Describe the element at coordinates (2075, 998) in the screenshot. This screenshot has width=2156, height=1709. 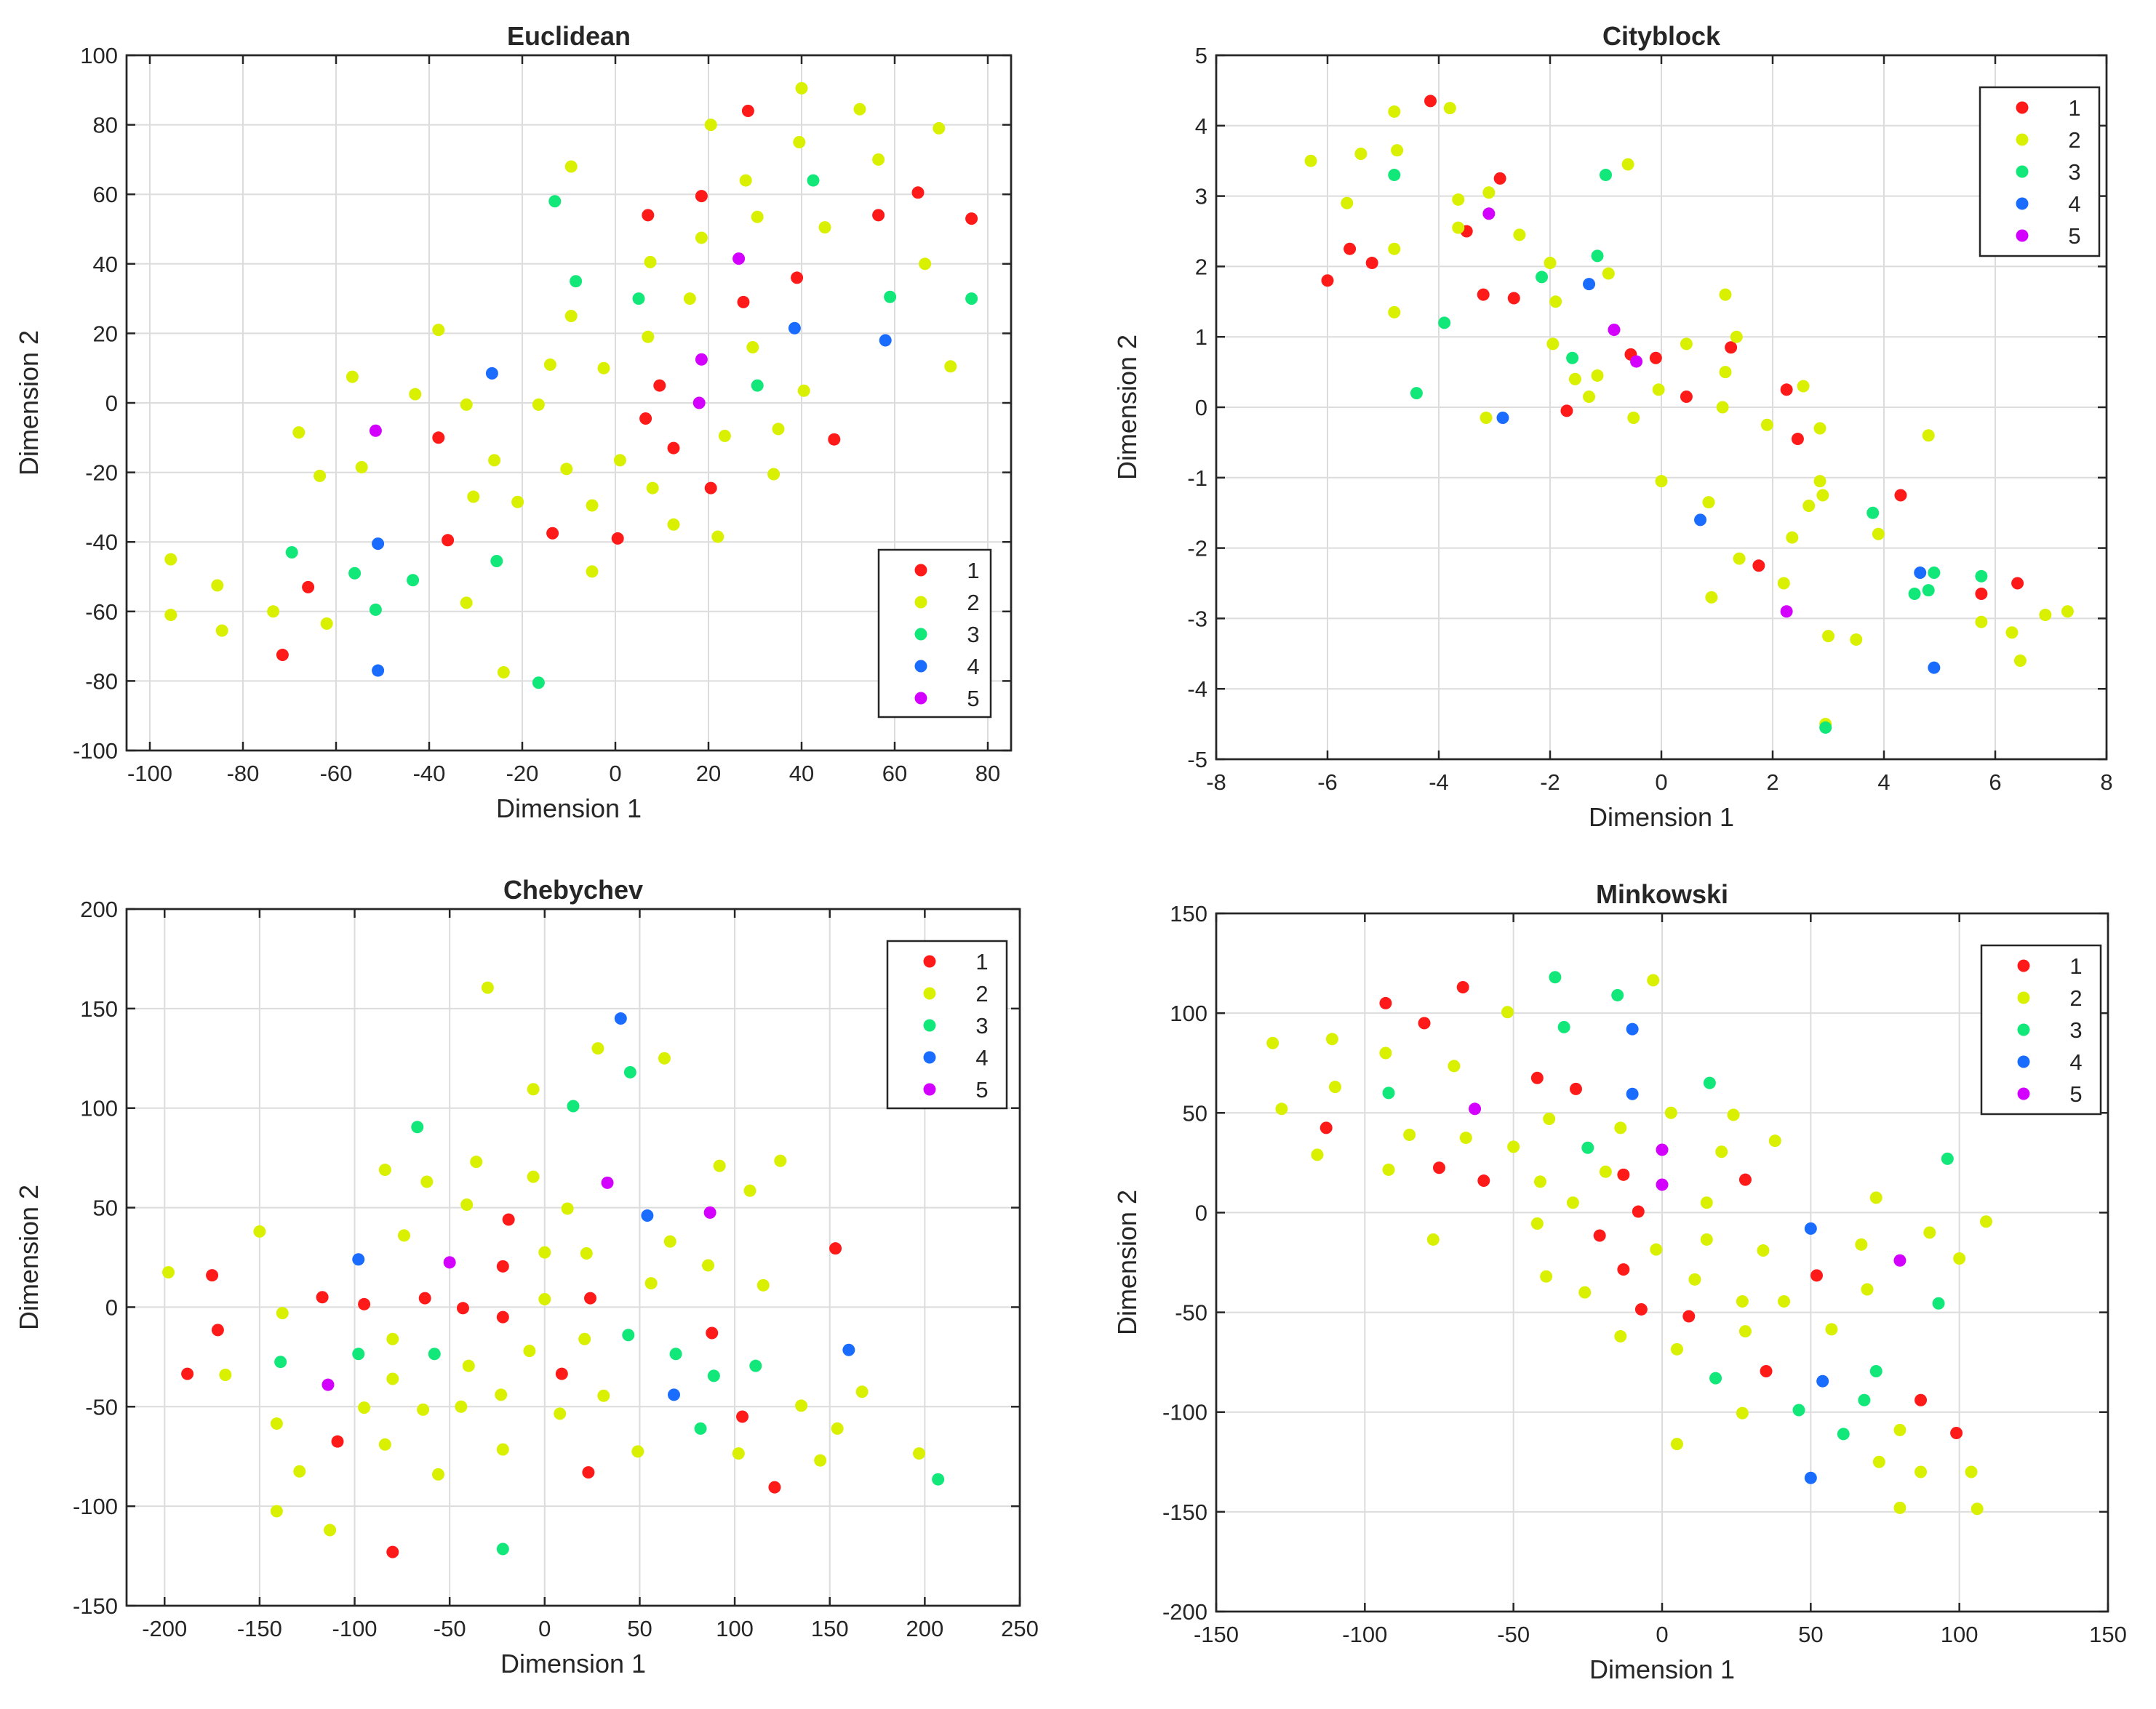
I see `legend-label: 2` at that location.